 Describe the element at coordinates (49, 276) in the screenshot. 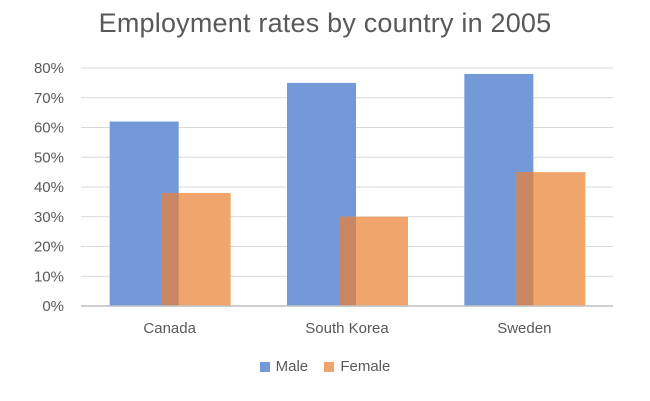

I see `y-tick-label: 10%` at that location.